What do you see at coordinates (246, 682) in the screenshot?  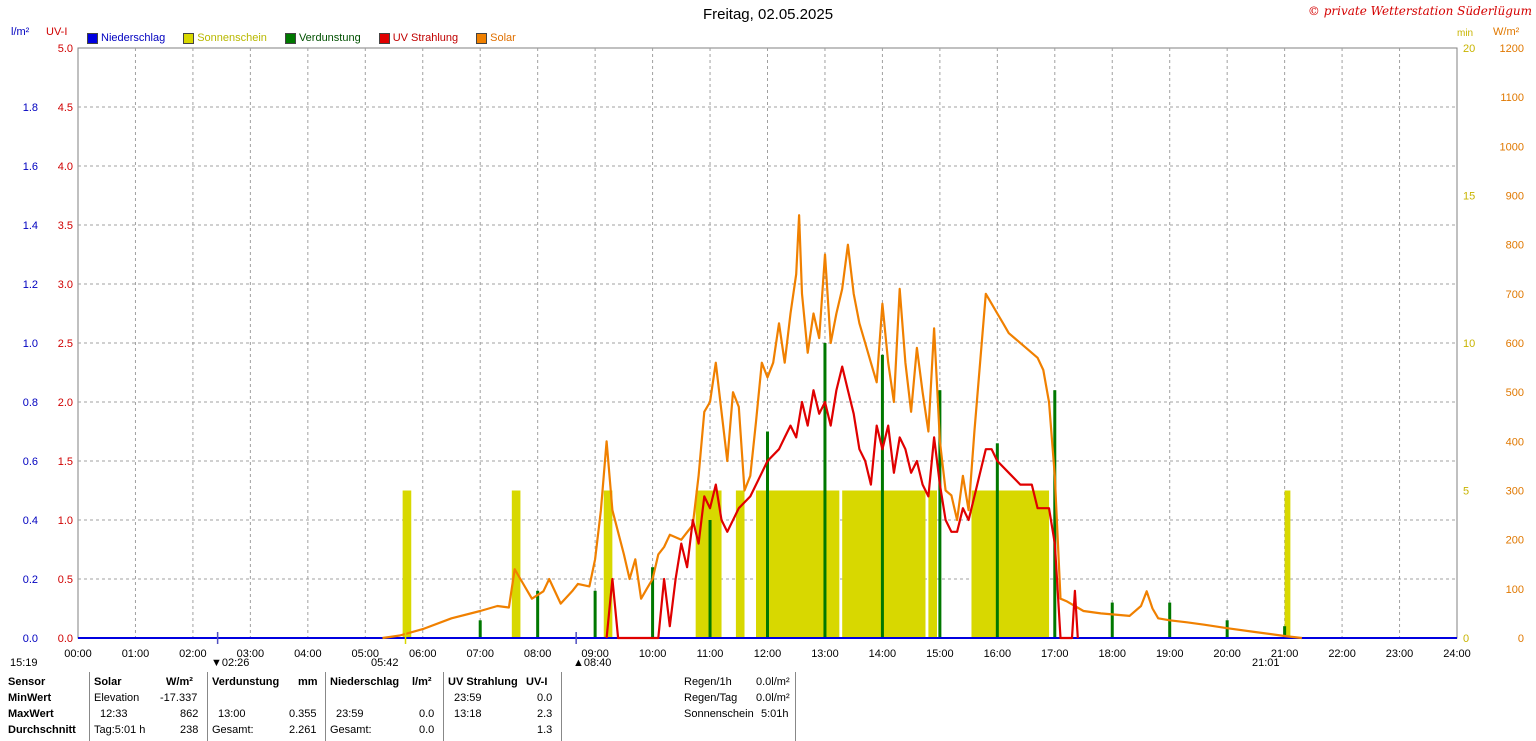 I see `verd-header: Verdunstung` at bounding box center [246, 682].